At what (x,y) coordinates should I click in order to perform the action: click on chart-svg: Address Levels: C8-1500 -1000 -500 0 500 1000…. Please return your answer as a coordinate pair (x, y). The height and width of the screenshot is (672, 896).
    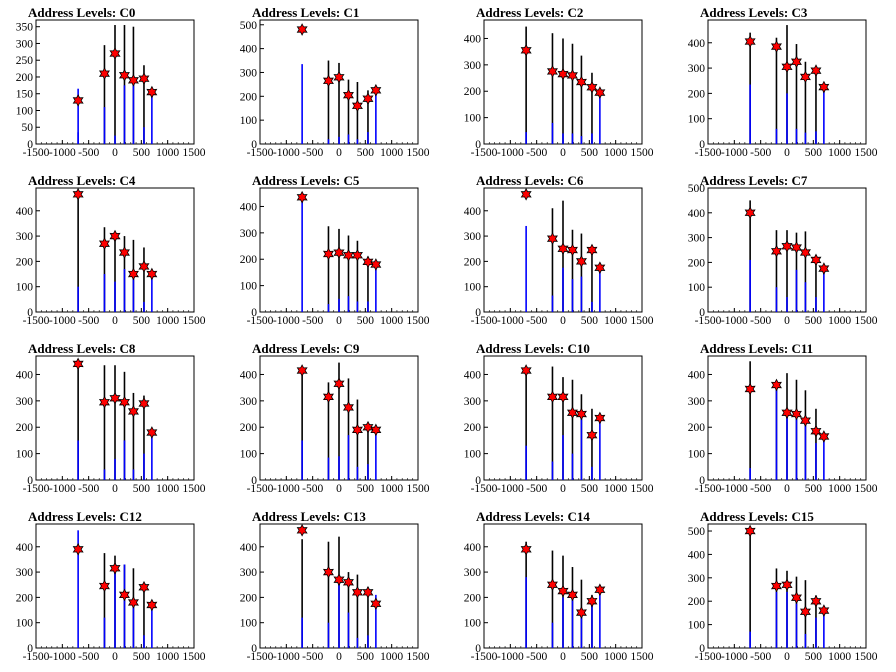
    Looking at the image, I should click on (111, 418).